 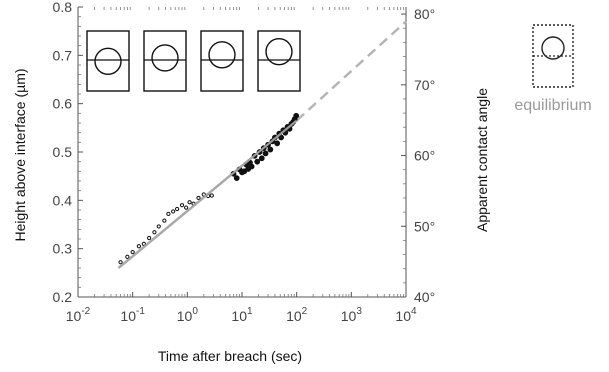 What do you see at coordinates (424, 156) in the screenshot?
I see `y2-tick-label: 60°` at bounding box center [424, 156].